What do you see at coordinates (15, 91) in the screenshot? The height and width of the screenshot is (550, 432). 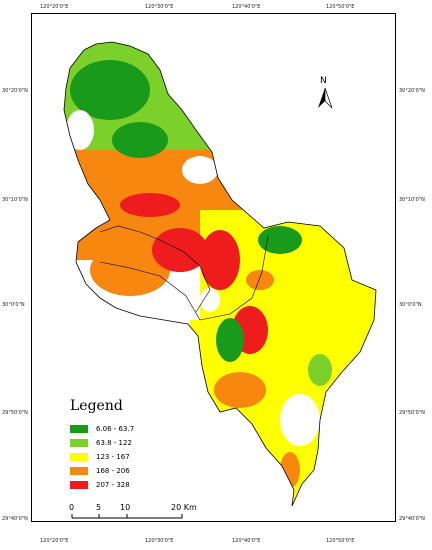 I see `left-tick-1: 30°20'0"N` at bounding box center [15, 91].